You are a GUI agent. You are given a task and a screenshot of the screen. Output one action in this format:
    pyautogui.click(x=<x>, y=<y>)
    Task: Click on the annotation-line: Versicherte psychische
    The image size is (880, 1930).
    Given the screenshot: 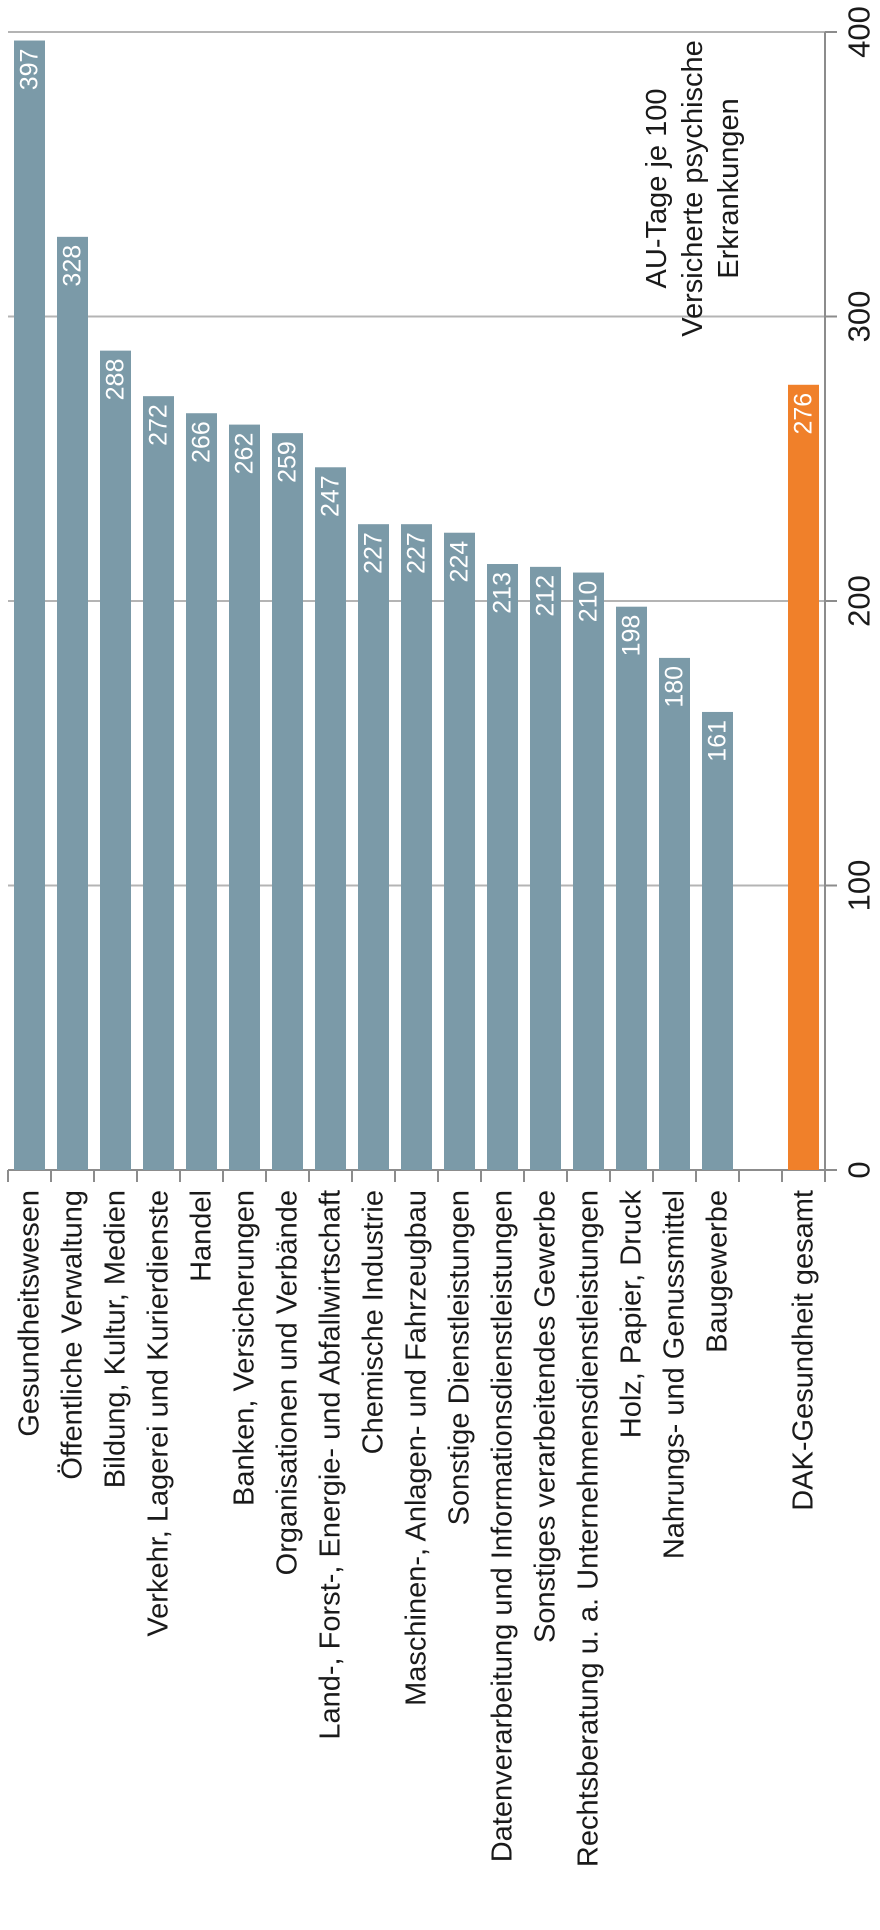 What is the action you would take?
    pyautogui.click(x=693, y=188)
    